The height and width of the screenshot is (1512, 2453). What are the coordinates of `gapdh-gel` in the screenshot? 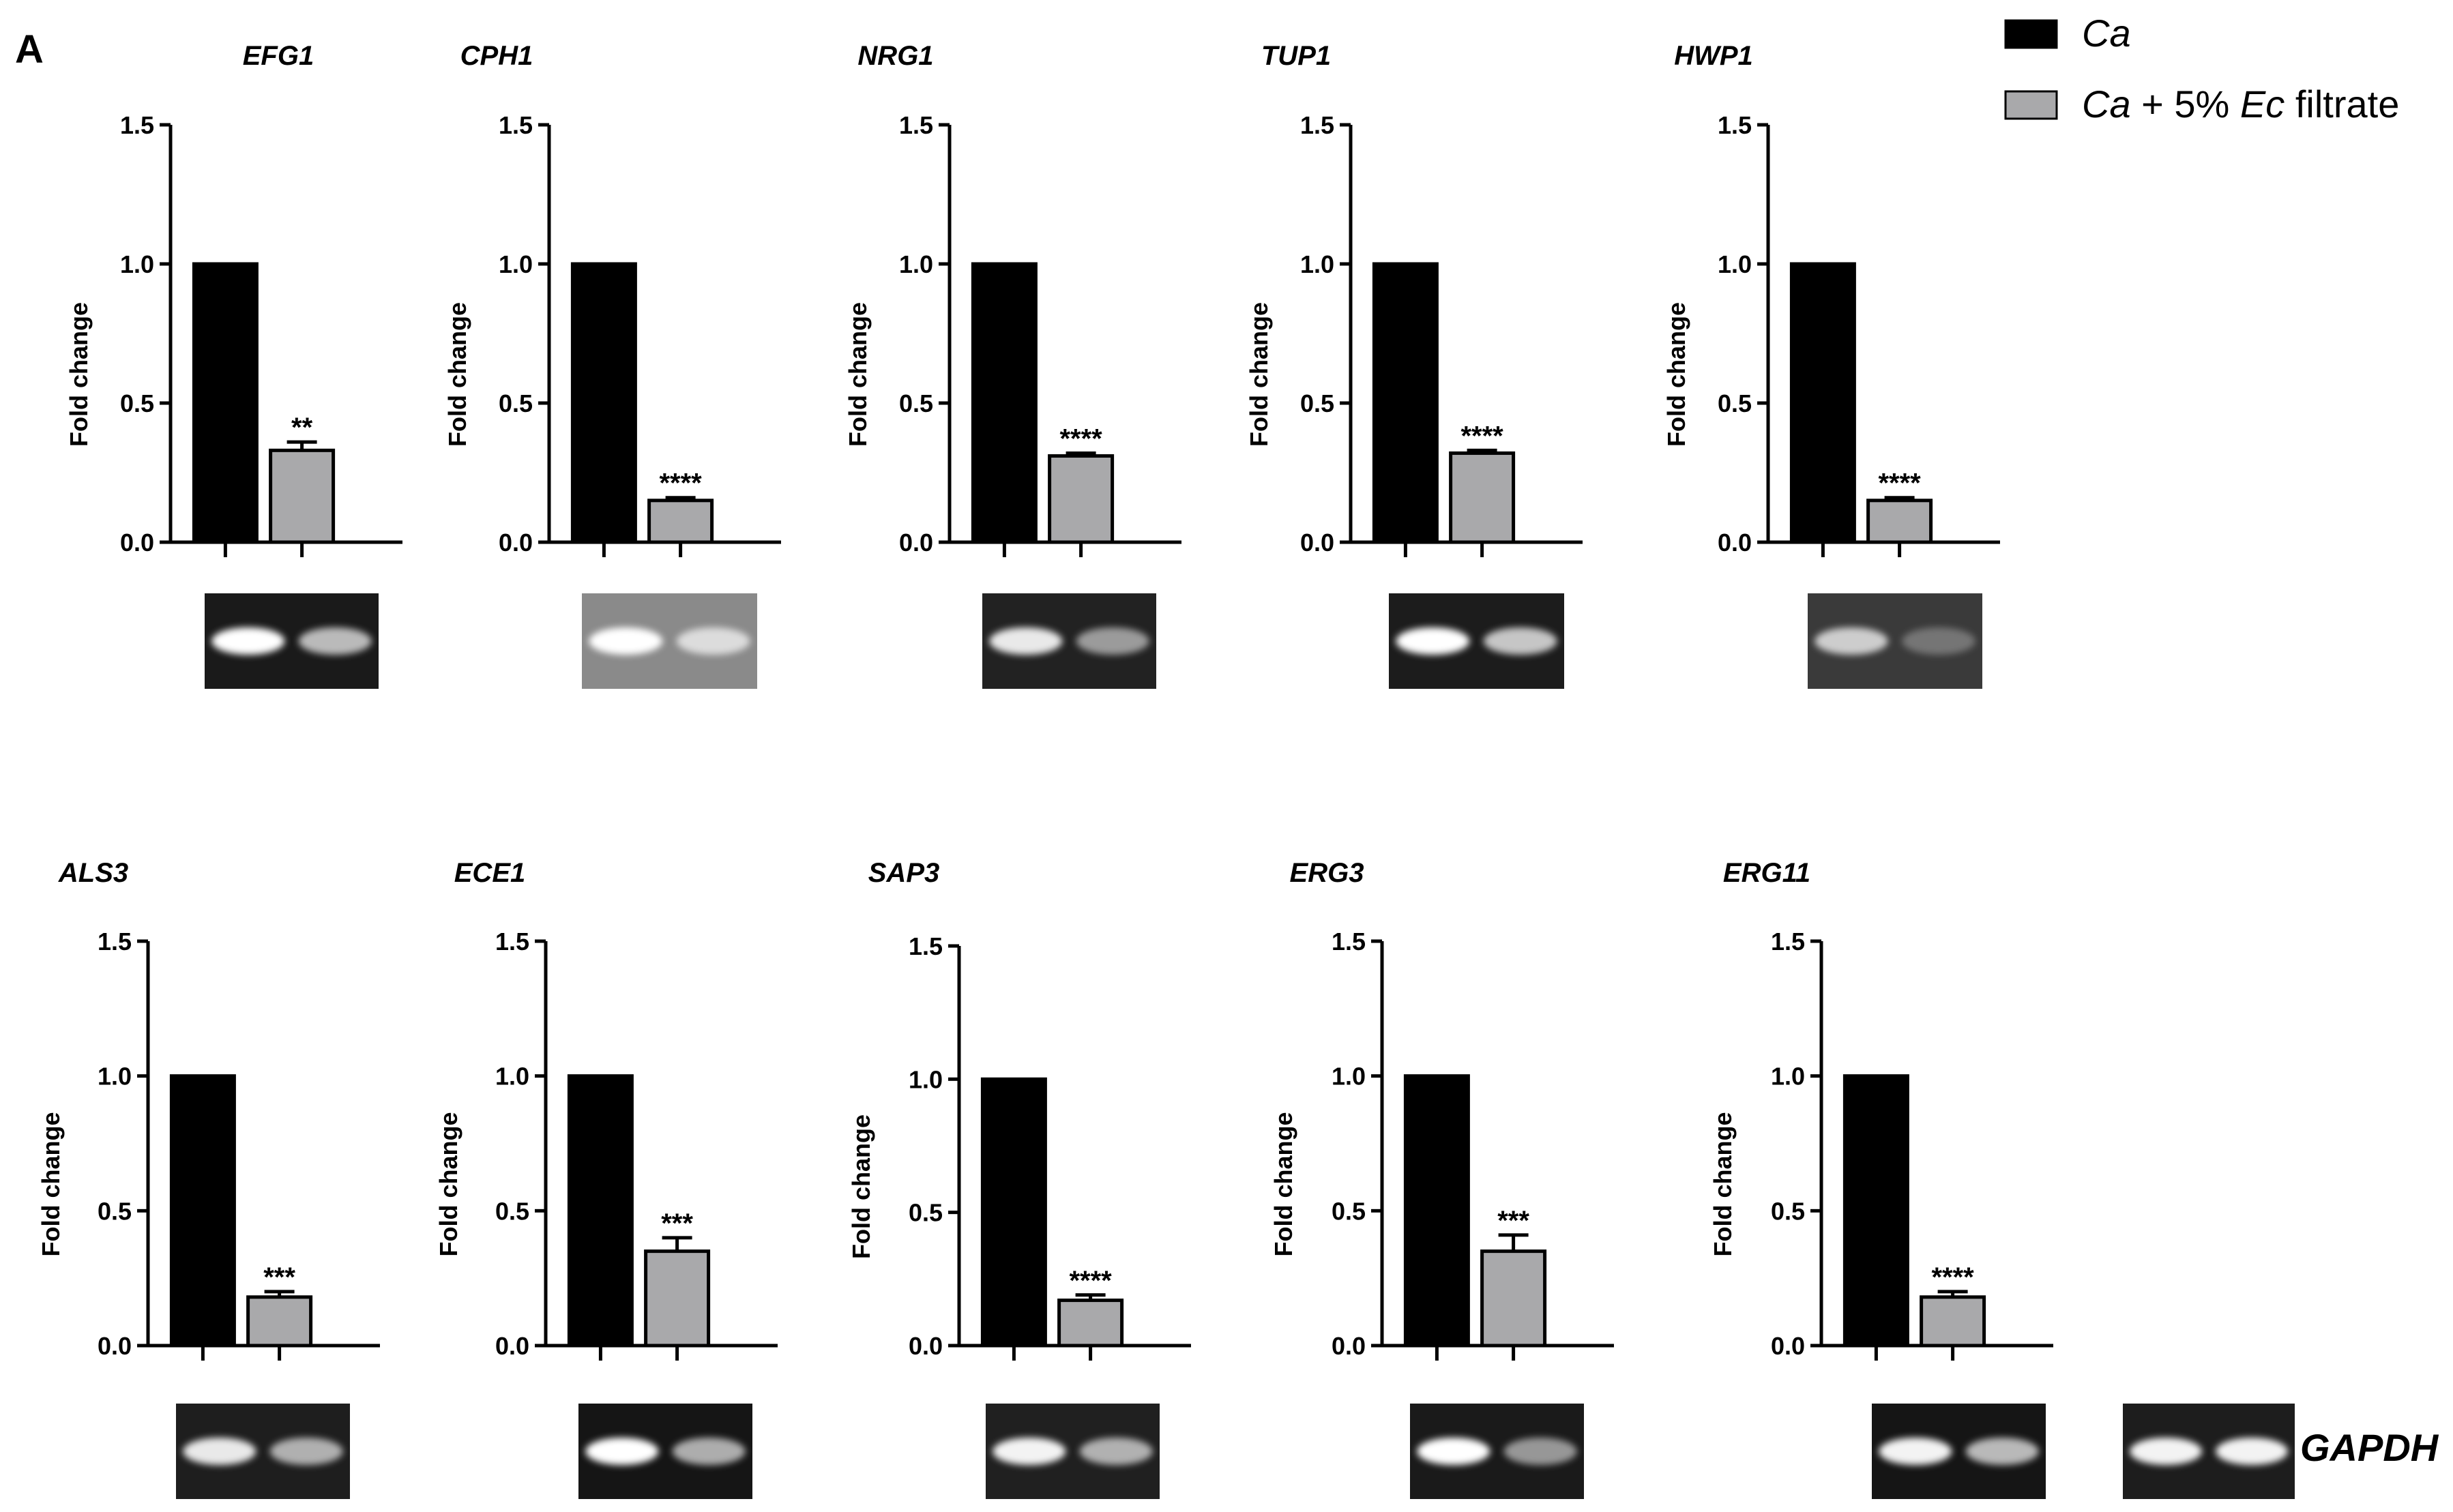 It's located at (2209, 1451).